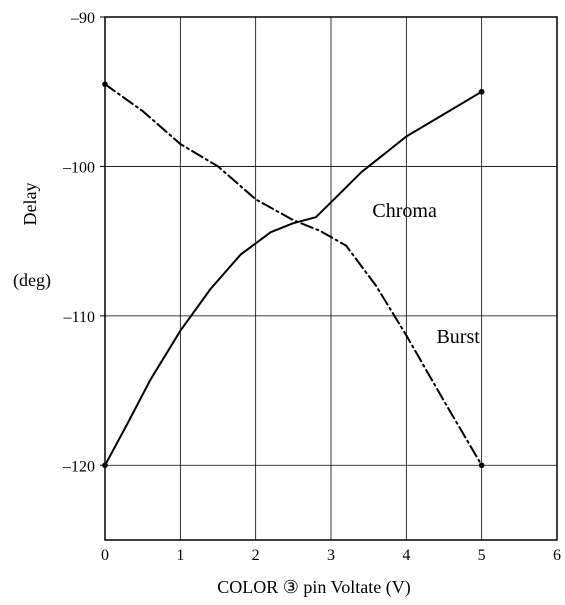 This screenshot has height=605, width=565. I want to click on y-tick-label: ‒120, so click(78, 466).